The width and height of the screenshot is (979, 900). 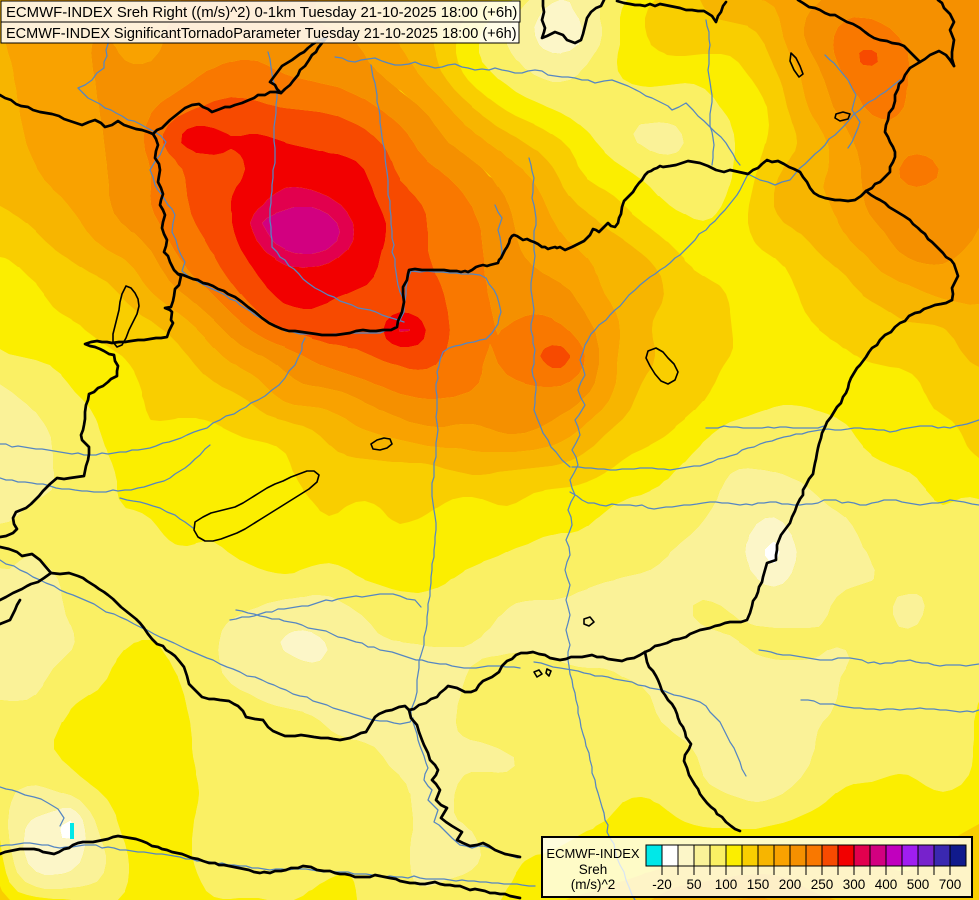 What do you see at coordinates (950, 884) in the screenshot?
I see `svg-text: 700` at bounding box center [950, 884].